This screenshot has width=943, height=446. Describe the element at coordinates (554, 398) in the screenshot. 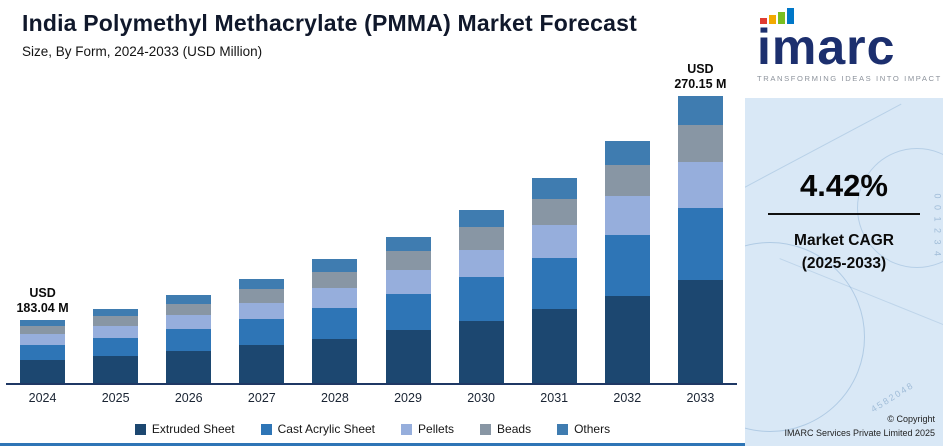

I see `x-axis-label: 2031` at that location.